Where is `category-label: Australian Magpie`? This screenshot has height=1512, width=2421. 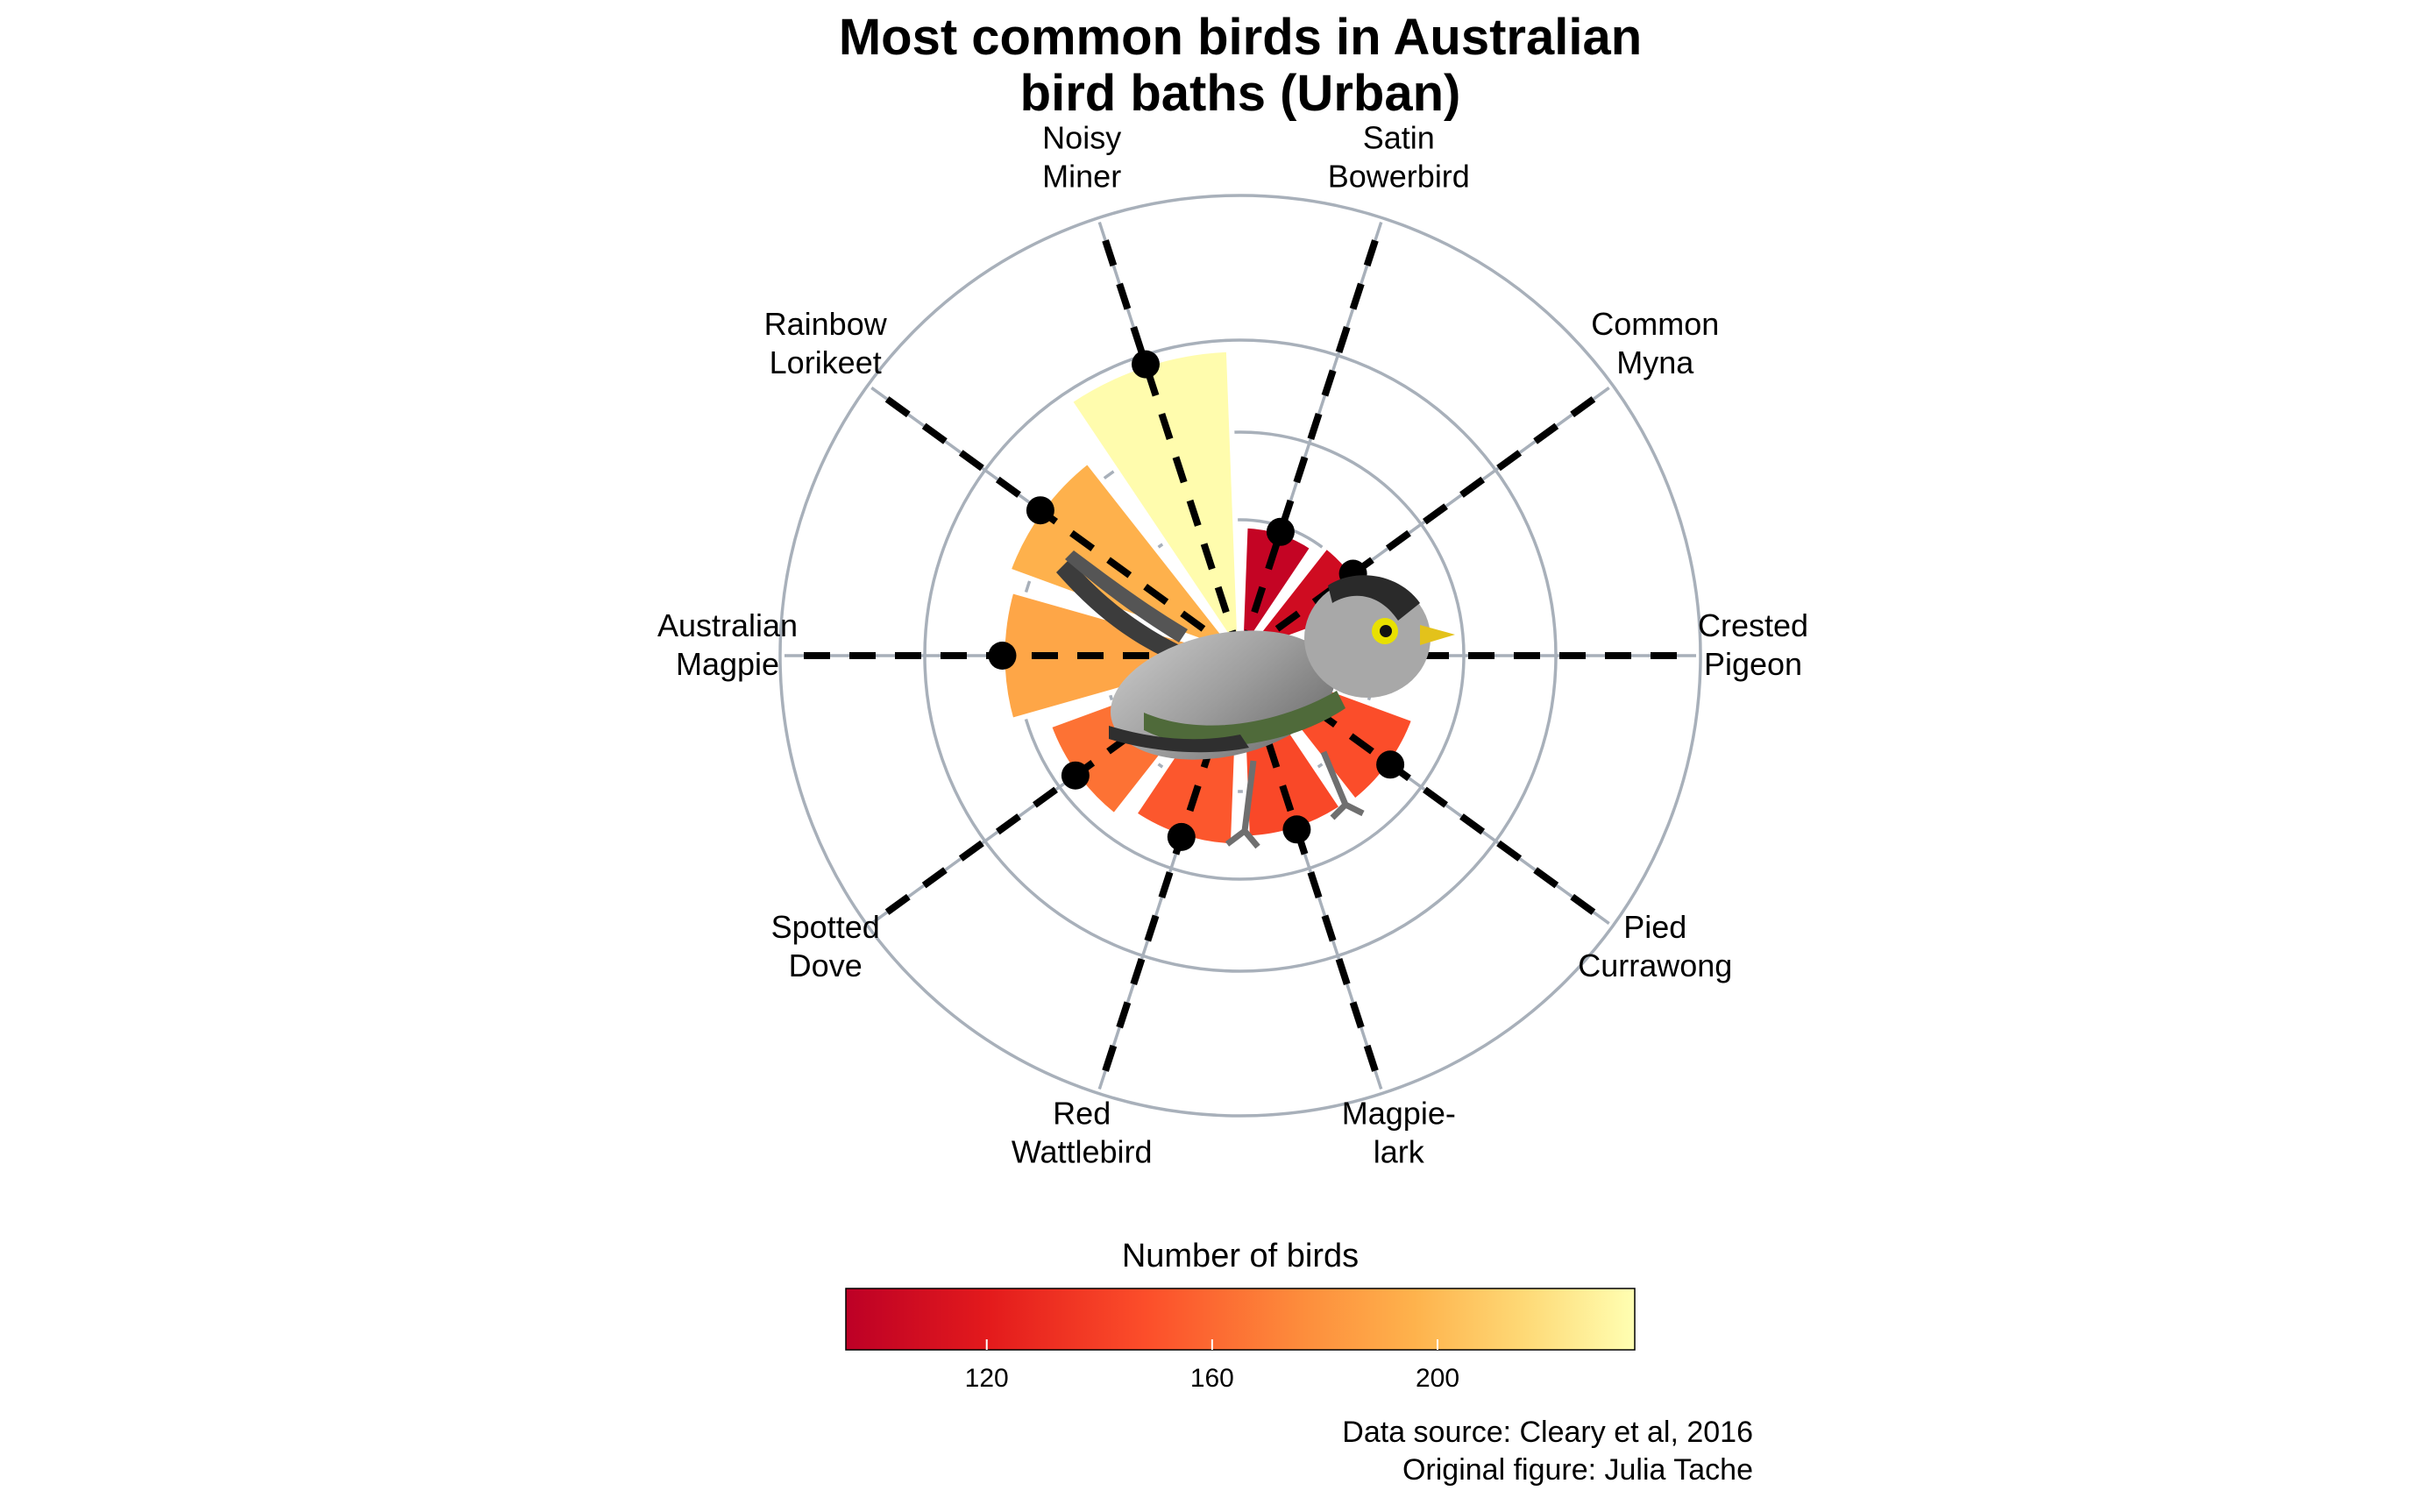
category-label: Australian Magpie is located at coordinates (727, 644).